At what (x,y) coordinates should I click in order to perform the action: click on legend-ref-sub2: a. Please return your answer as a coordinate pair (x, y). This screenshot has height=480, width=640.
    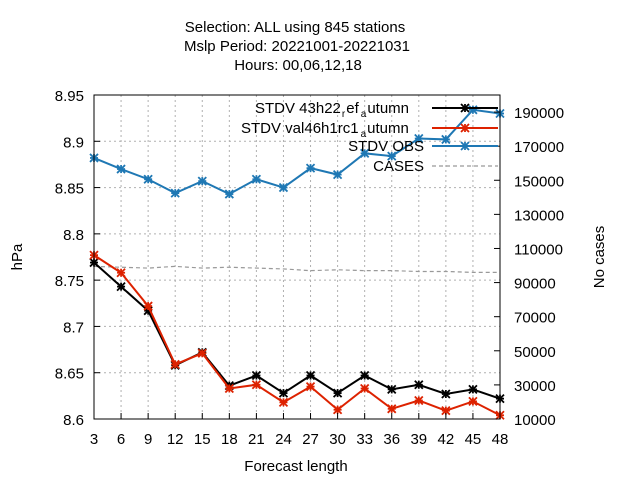
    Looking at the image, I should click on (364, 114).